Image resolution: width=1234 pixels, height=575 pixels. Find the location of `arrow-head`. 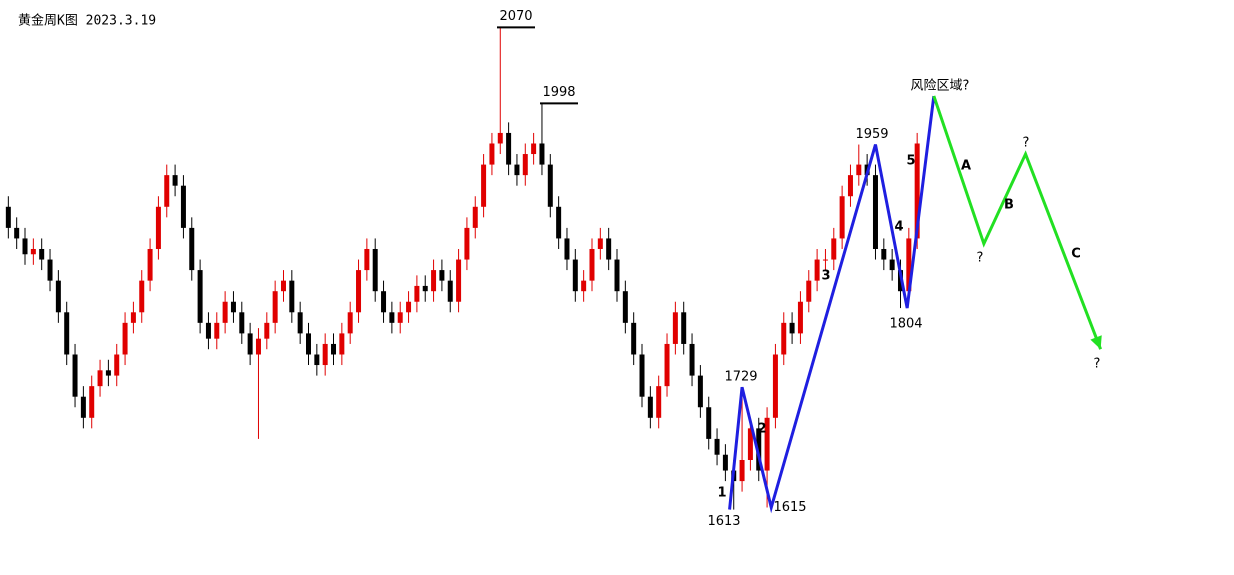

arrow-head is located at coordinates (1096, 342).